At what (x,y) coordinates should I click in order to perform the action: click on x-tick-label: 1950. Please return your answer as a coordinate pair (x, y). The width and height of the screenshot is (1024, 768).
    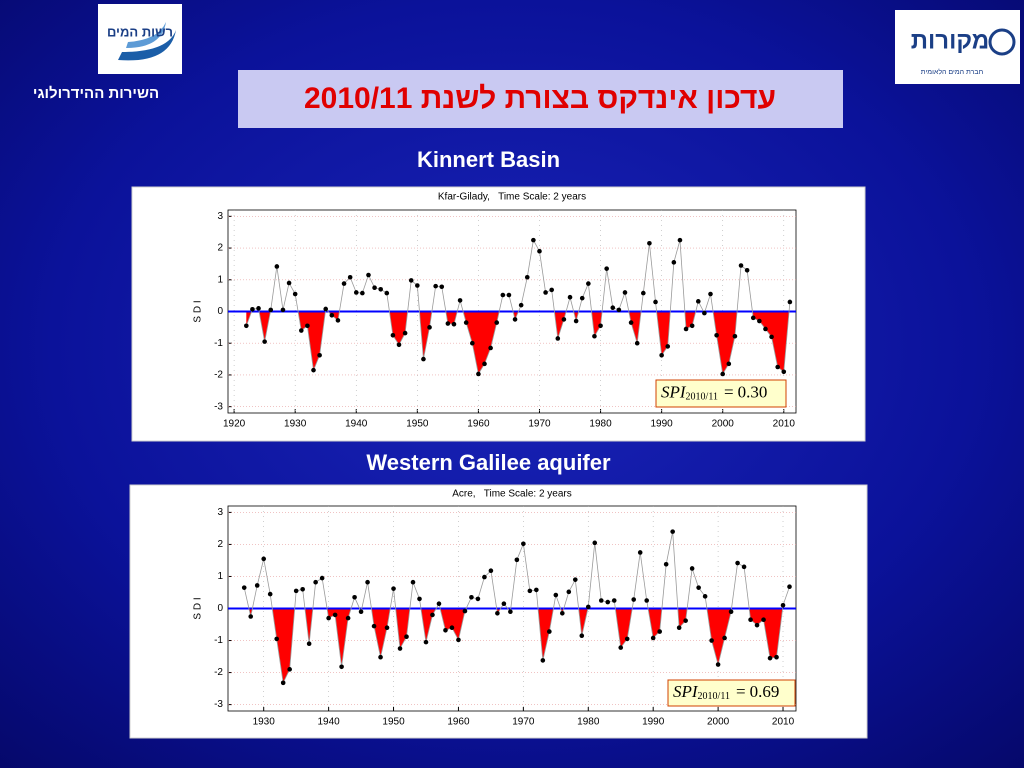
    Looking at the image, I should click on (417, 424).